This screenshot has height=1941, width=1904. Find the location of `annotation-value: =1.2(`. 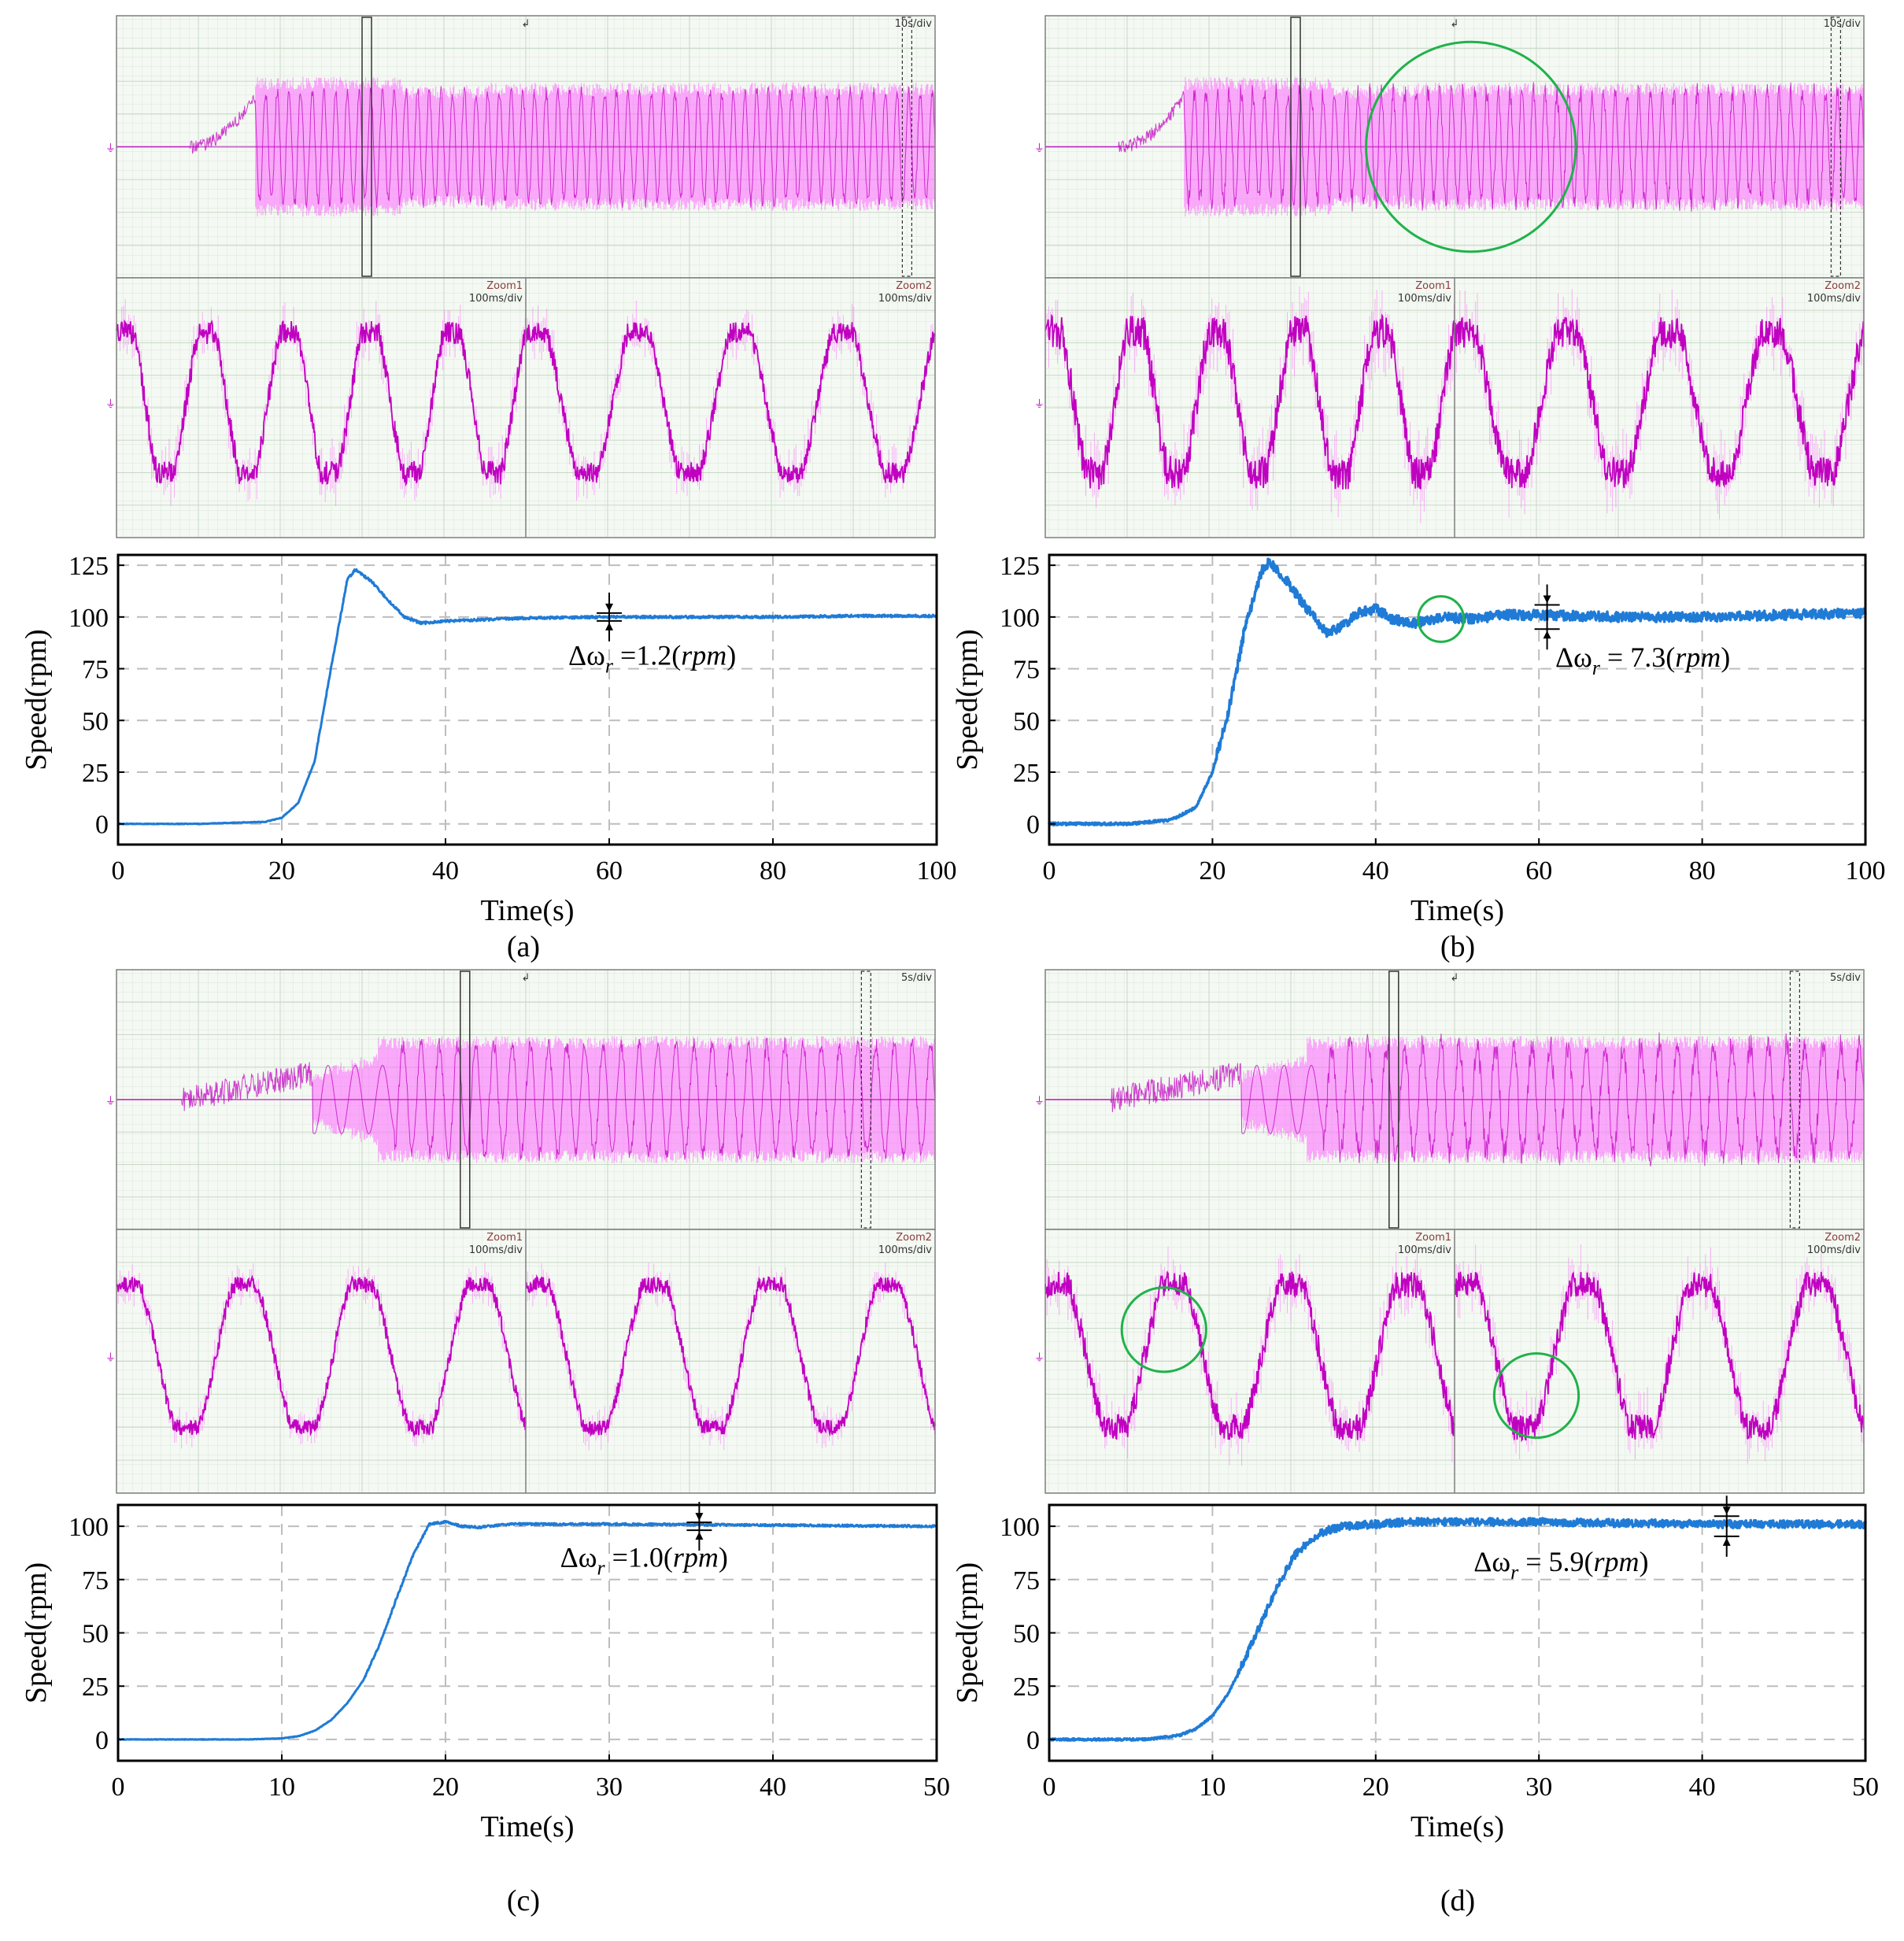

annotation-value: =1.2( is located at coordinates (647, 655).